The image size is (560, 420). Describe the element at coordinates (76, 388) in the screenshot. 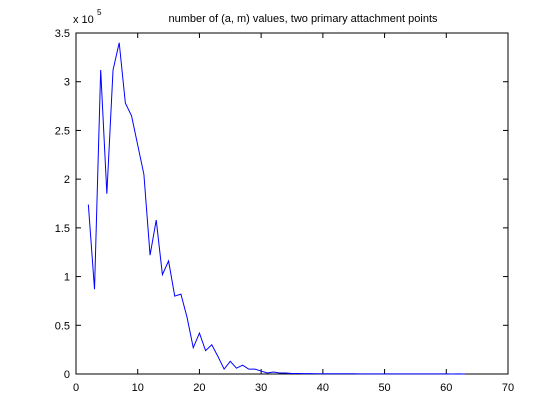

I see `x-tick-label: 0` at that location.